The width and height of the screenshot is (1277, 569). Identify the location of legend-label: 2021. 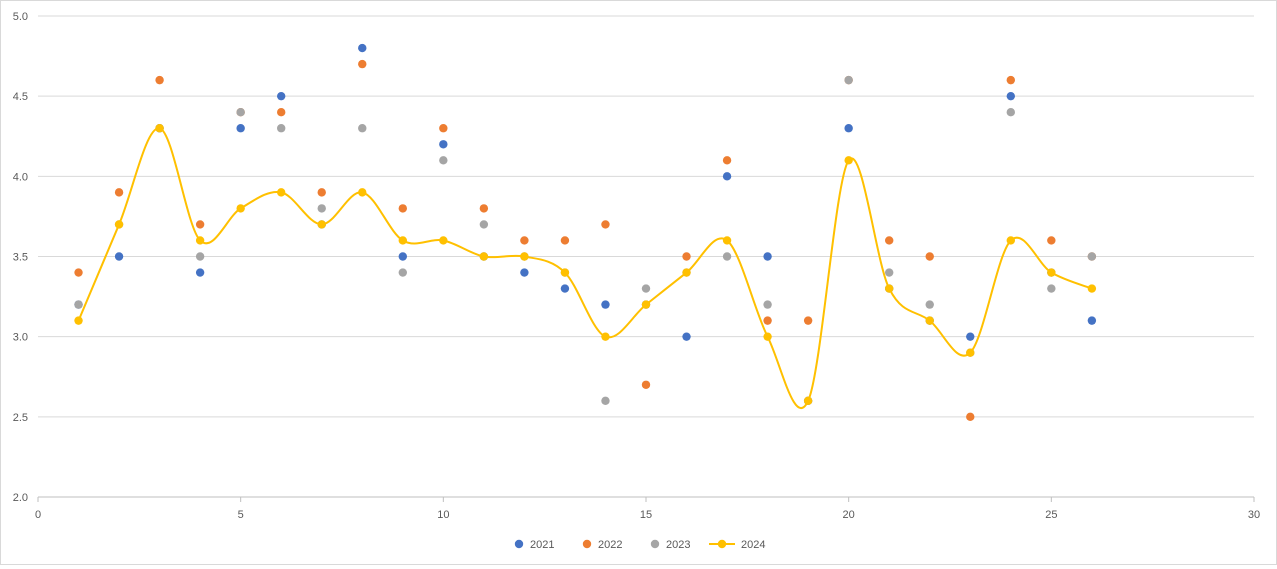
(542, 545).